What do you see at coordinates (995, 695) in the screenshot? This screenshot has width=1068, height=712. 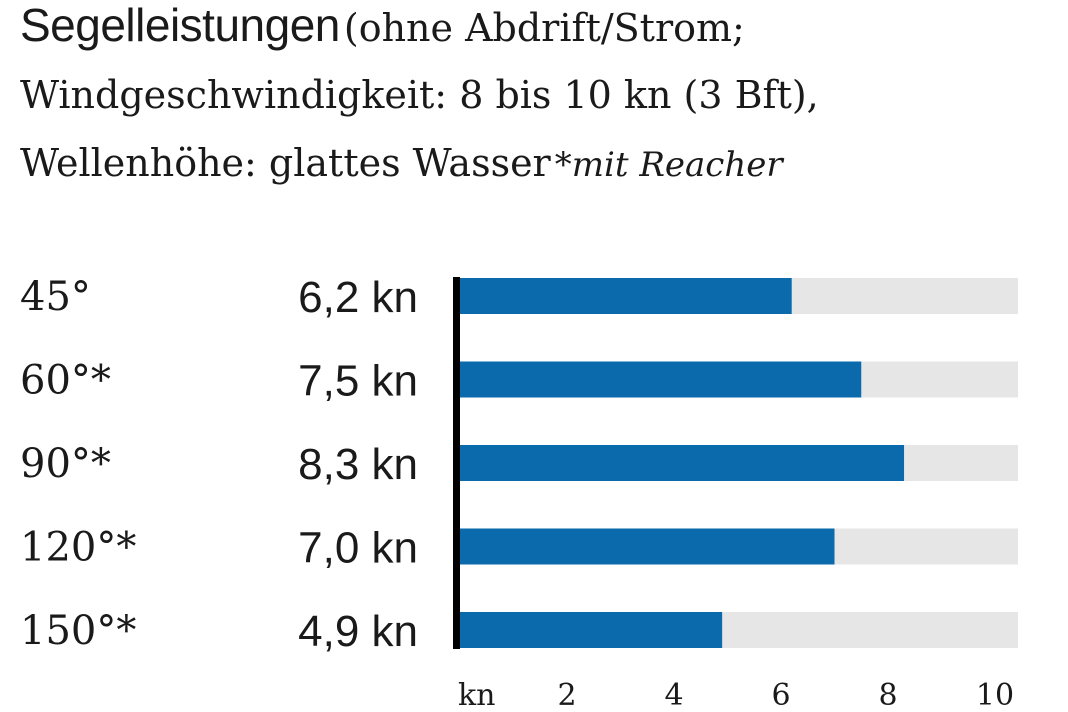 I see `x-tick-label: 10` at bounding box center [995, 695].